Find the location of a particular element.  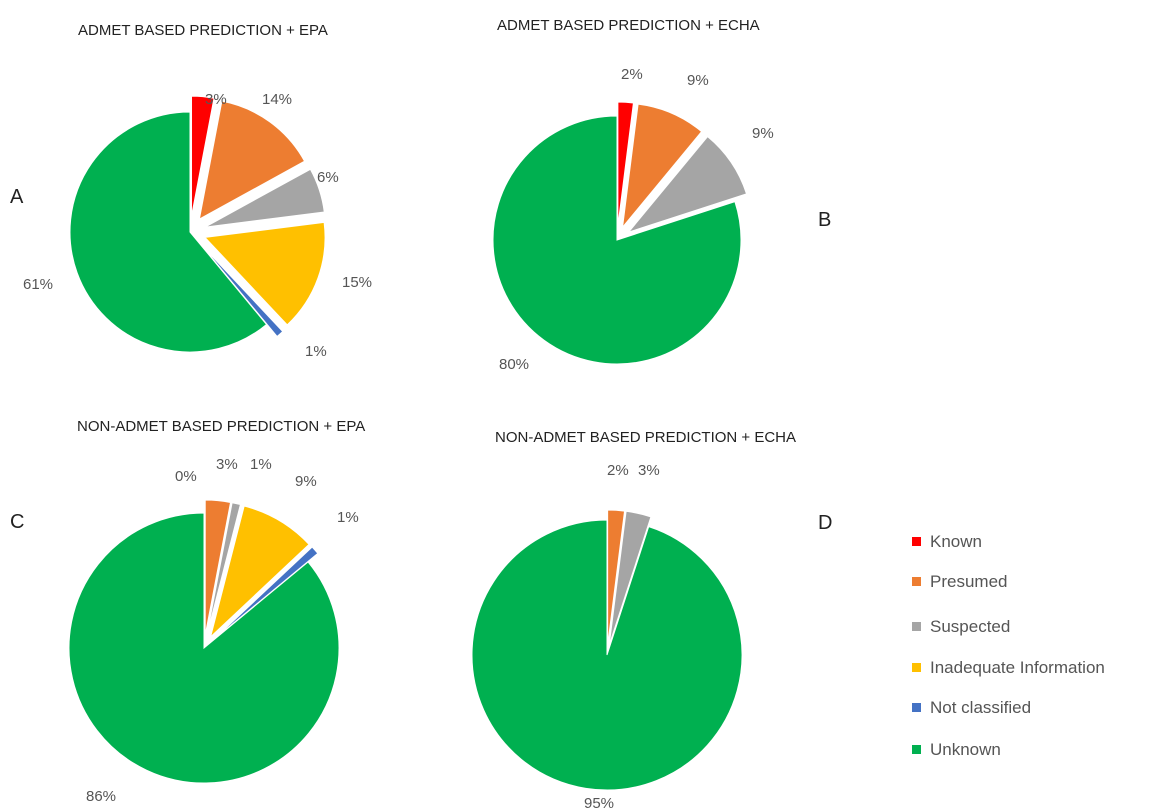

pie-slices-a is located at coordinates (197, 224).